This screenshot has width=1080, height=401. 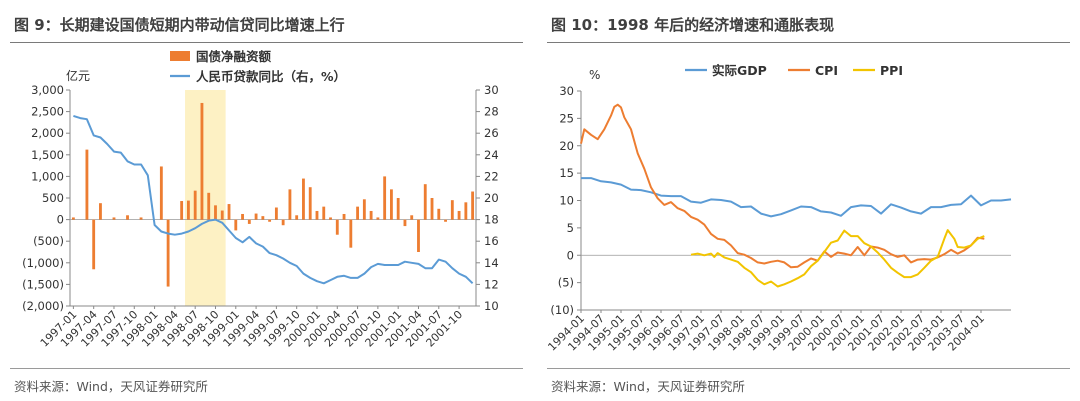 I want to click on y-tick-label-right: 28, so click(x=491, y=112).